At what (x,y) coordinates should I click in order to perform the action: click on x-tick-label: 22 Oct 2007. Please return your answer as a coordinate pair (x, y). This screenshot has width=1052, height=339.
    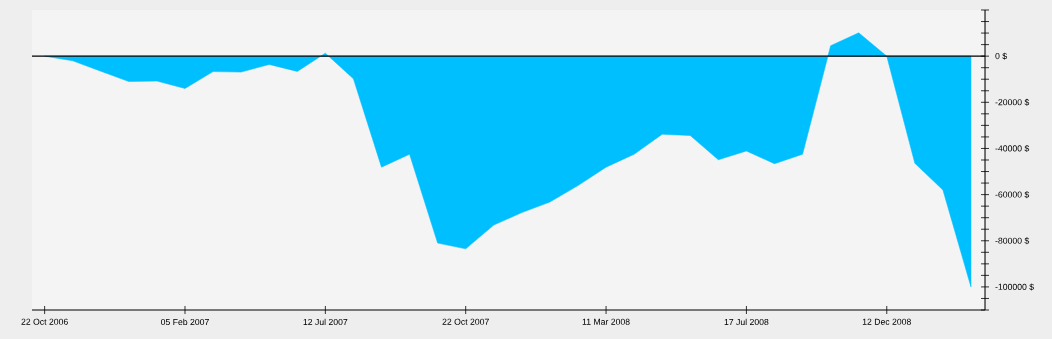
    Looking at the image, I should click on (465, 321).